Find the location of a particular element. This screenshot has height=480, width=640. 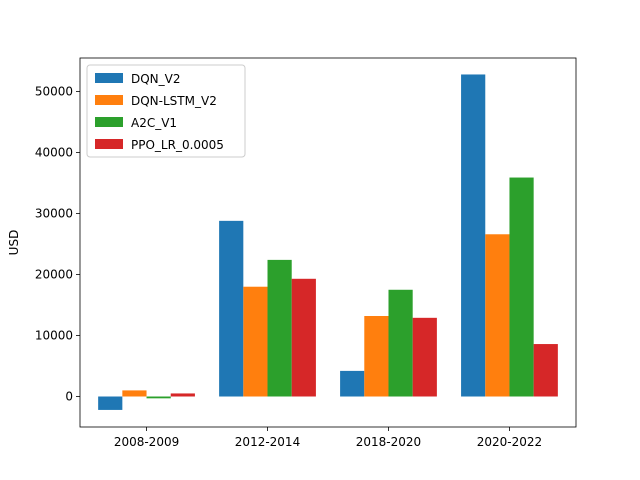

bar-A2C_V1-2018-2020 is located at coordinates (400, 343).